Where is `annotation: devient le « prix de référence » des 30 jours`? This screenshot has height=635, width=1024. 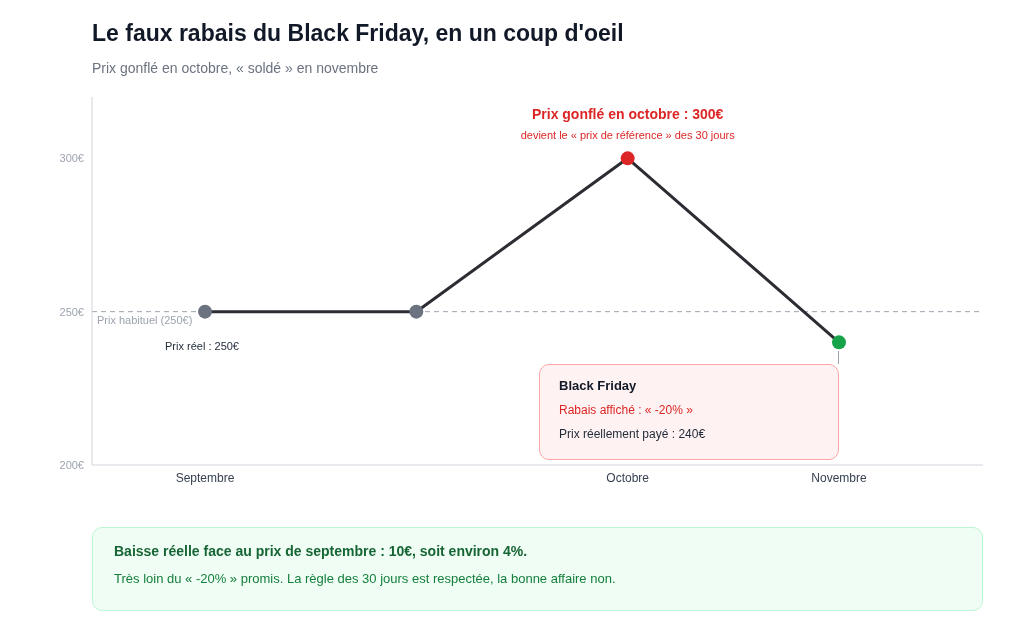 annotation: devient le « prix de référence » des 30 jours is located at coordinates (627, 135).